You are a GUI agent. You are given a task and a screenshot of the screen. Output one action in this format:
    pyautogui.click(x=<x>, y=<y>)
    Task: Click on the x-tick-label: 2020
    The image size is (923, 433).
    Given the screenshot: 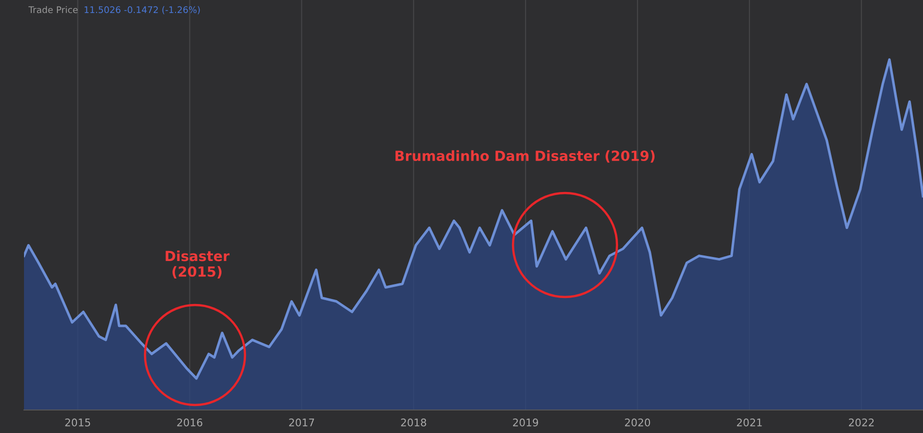 What is the action you would take?
    pyautogui.click(x=637, y=422)
    